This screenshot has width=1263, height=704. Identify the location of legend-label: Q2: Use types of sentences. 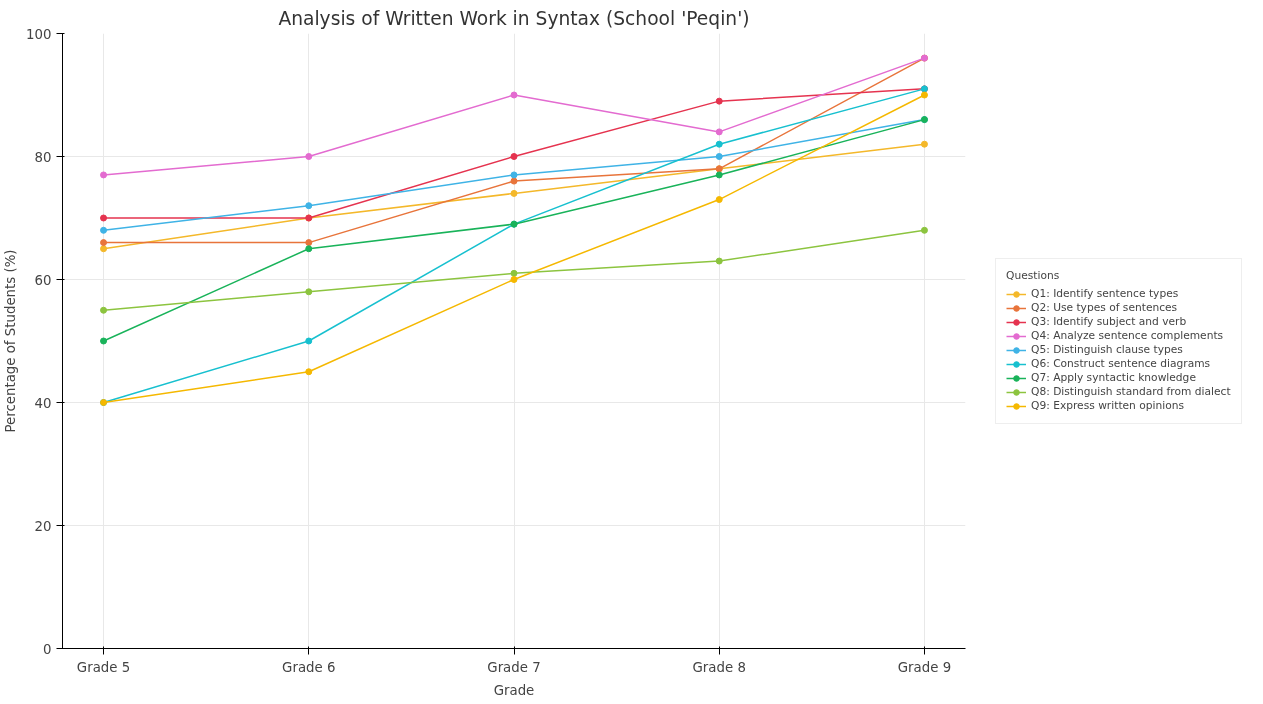
(1104, 307).